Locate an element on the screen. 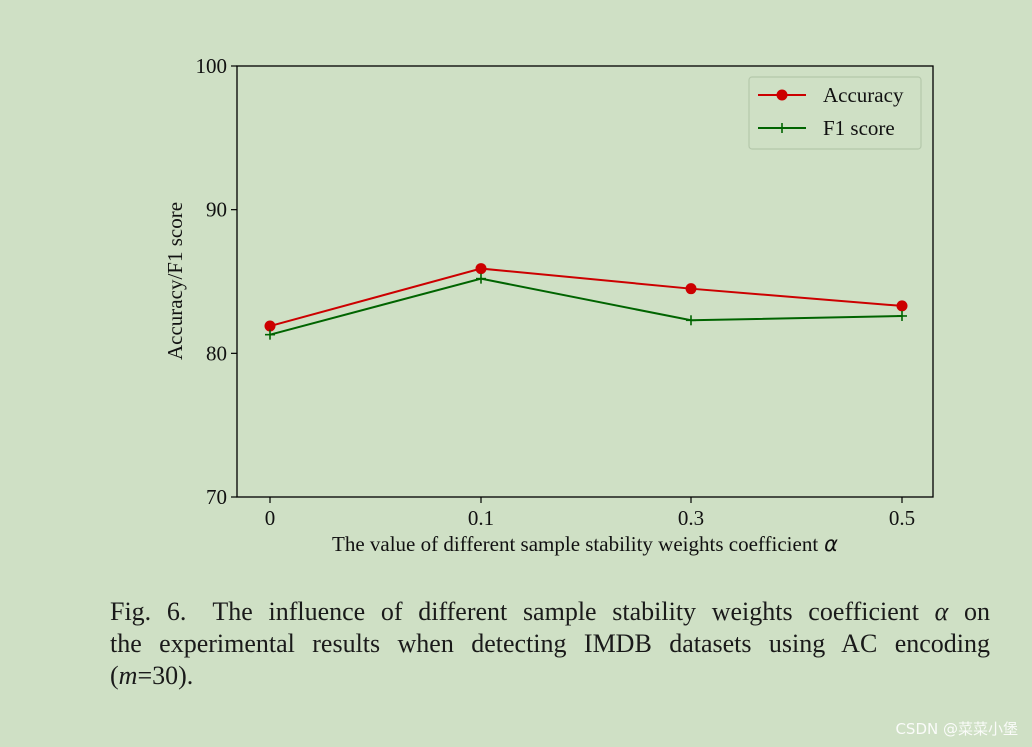 Image resolution: width=1032 pixels, height=747 pixels. figure-number: Fig. 6. is located at coordinates (148, 611).